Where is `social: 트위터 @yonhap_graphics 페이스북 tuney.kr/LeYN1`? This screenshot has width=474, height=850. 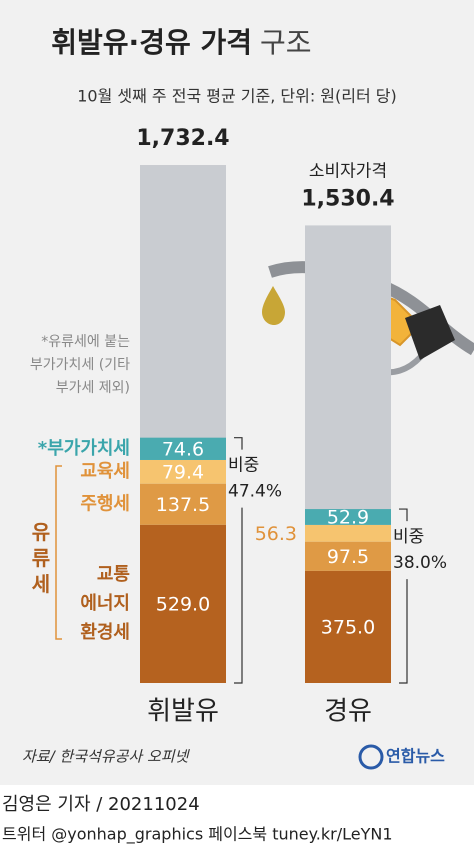
social: 트위터 @yonhap_graphics 페이스북 tuney.kr/LeYN1 is located at coordinates (197, 835).